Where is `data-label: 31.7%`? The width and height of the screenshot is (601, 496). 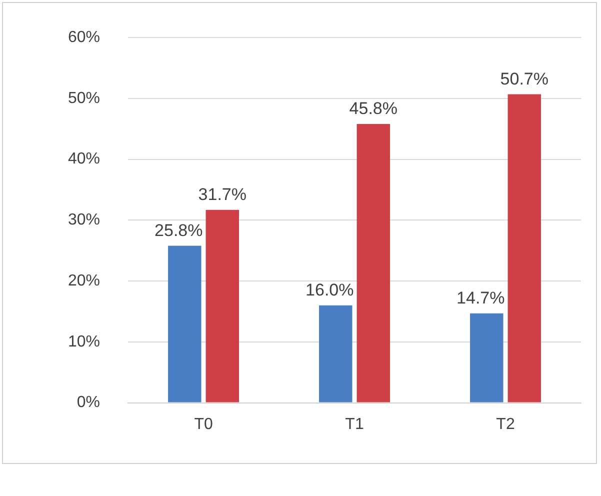 data-label: 31.7% is located at coordinates (222, 194).